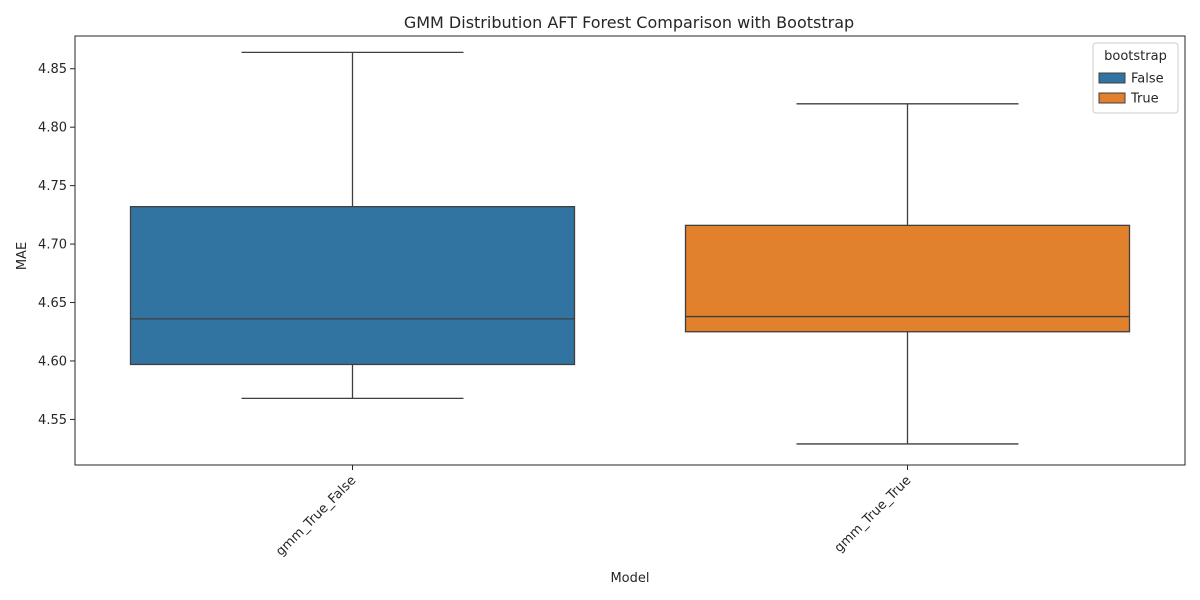 Image resolution: width=1200 pixels, height=600 pixels. What do you see at coordinates (52, 245) in the screenshot?
I see `y-tick-label: 4.70` at bounding box center [52, 245].